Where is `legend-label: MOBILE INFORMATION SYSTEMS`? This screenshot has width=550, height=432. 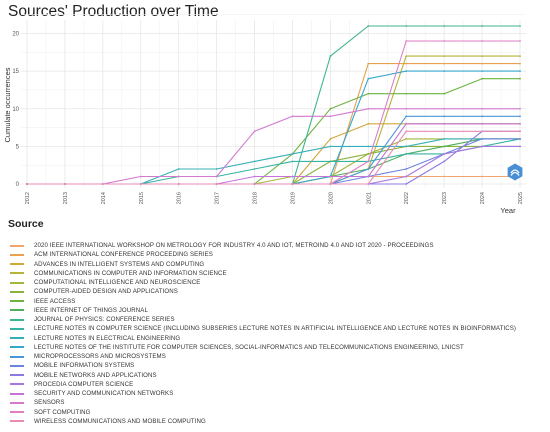 legend-label: MOBILE INFORMATION SYSTEMS is located at coordinates (84, 366).